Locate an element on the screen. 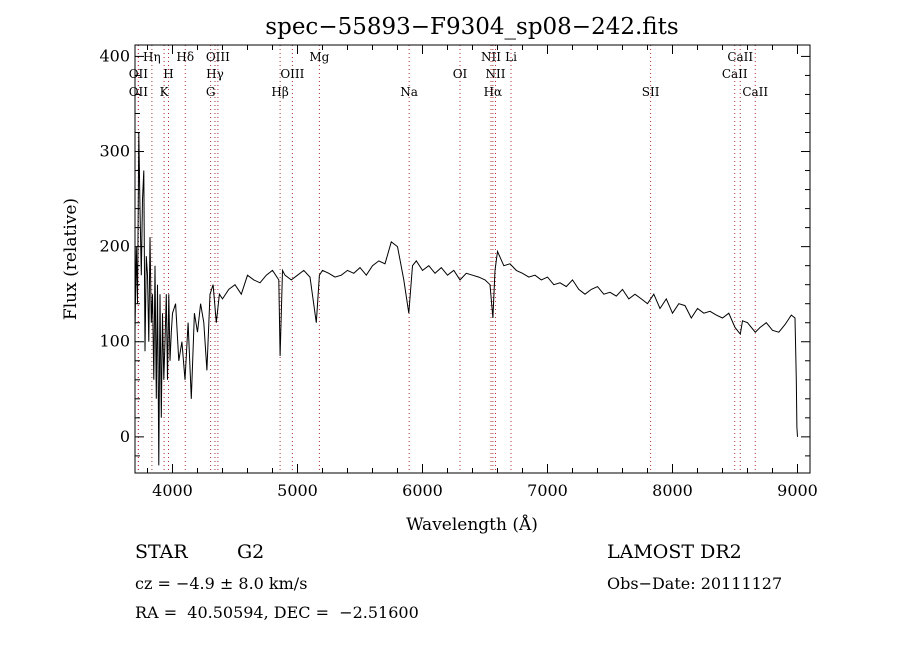 The height and width of the screenshot is (650, 900). x-tick-label-7000: 7000 is located at coordinates (547, 490).